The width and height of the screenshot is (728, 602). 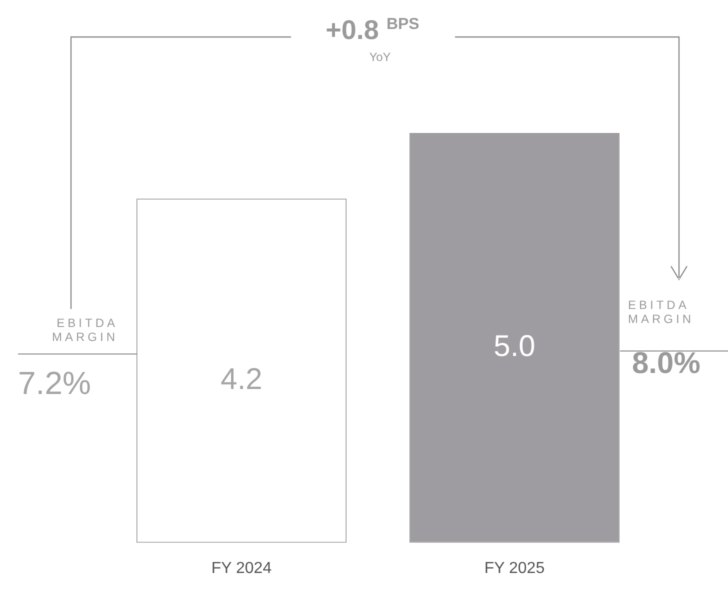 I want to click on x-tick-label: FY 2025, so click(x=514, y=568).